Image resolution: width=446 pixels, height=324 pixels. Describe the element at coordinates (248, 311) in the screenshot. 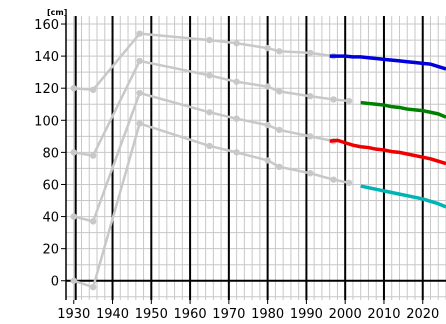

I see `x-axis-ticks: 1930 1940 1950 1960 1970 1980 1990 2000 2010 2020` at that location.